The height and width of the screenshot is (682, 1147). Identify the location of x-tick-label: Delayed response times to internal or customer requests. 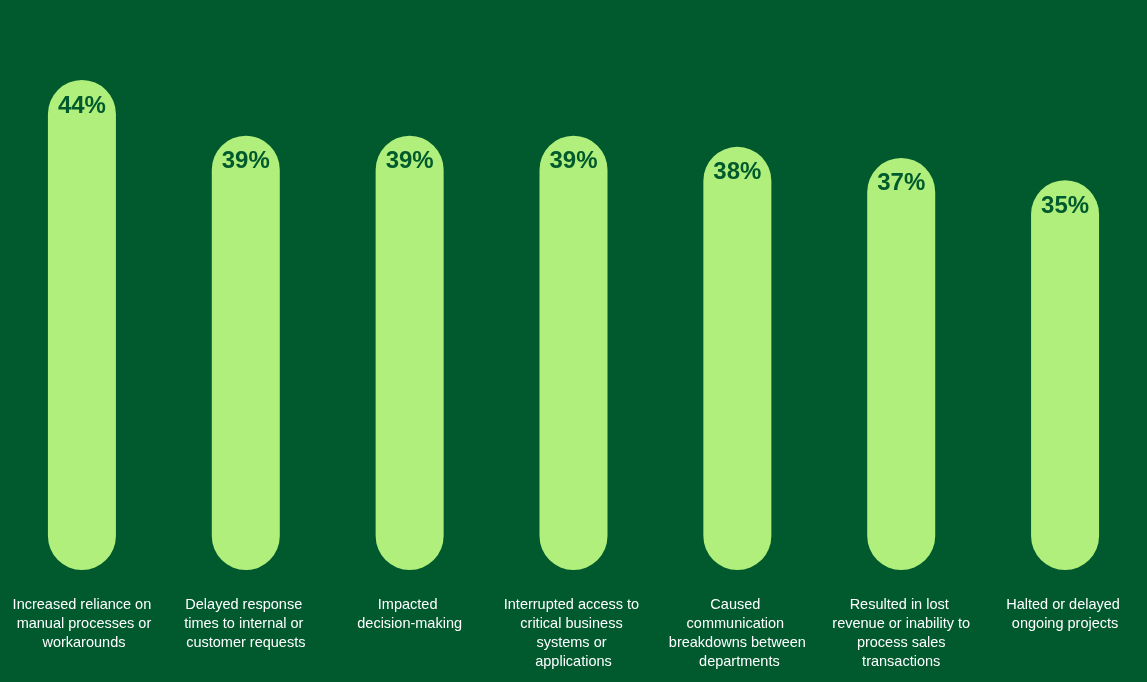
(246, 622).